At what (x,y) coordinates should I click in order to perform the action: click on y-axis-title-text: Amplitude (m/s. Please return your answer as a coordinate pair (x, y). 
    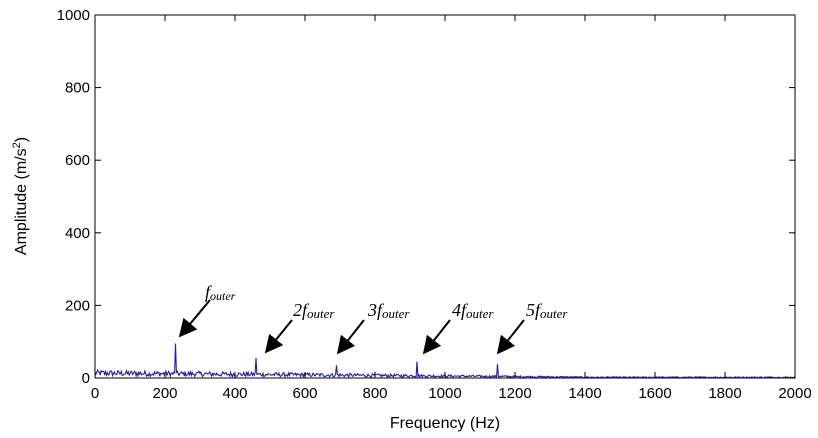
    Looking at the image, I should click on (21, 201).